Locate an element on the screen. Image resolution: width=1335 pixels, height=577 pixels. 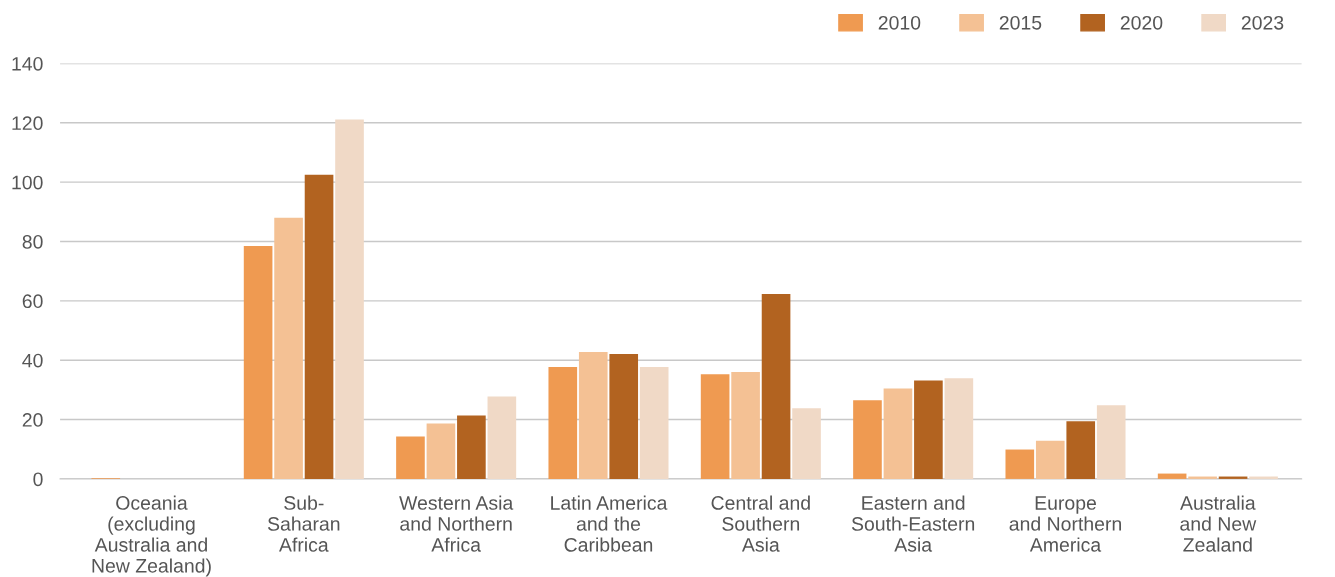
legend-label: 2023 is located at coordinates (1262, 22).